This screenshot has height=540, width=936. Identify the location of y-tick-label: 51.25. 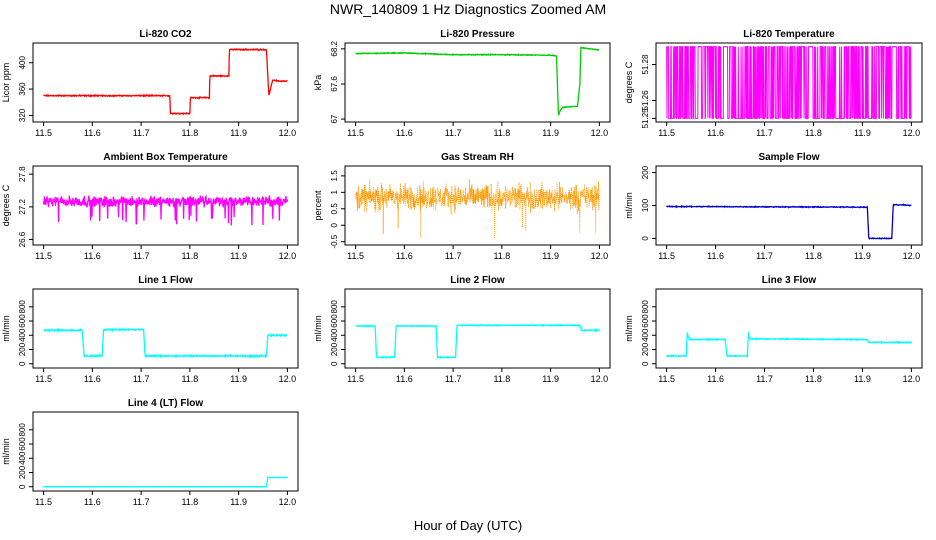
(645, 118).